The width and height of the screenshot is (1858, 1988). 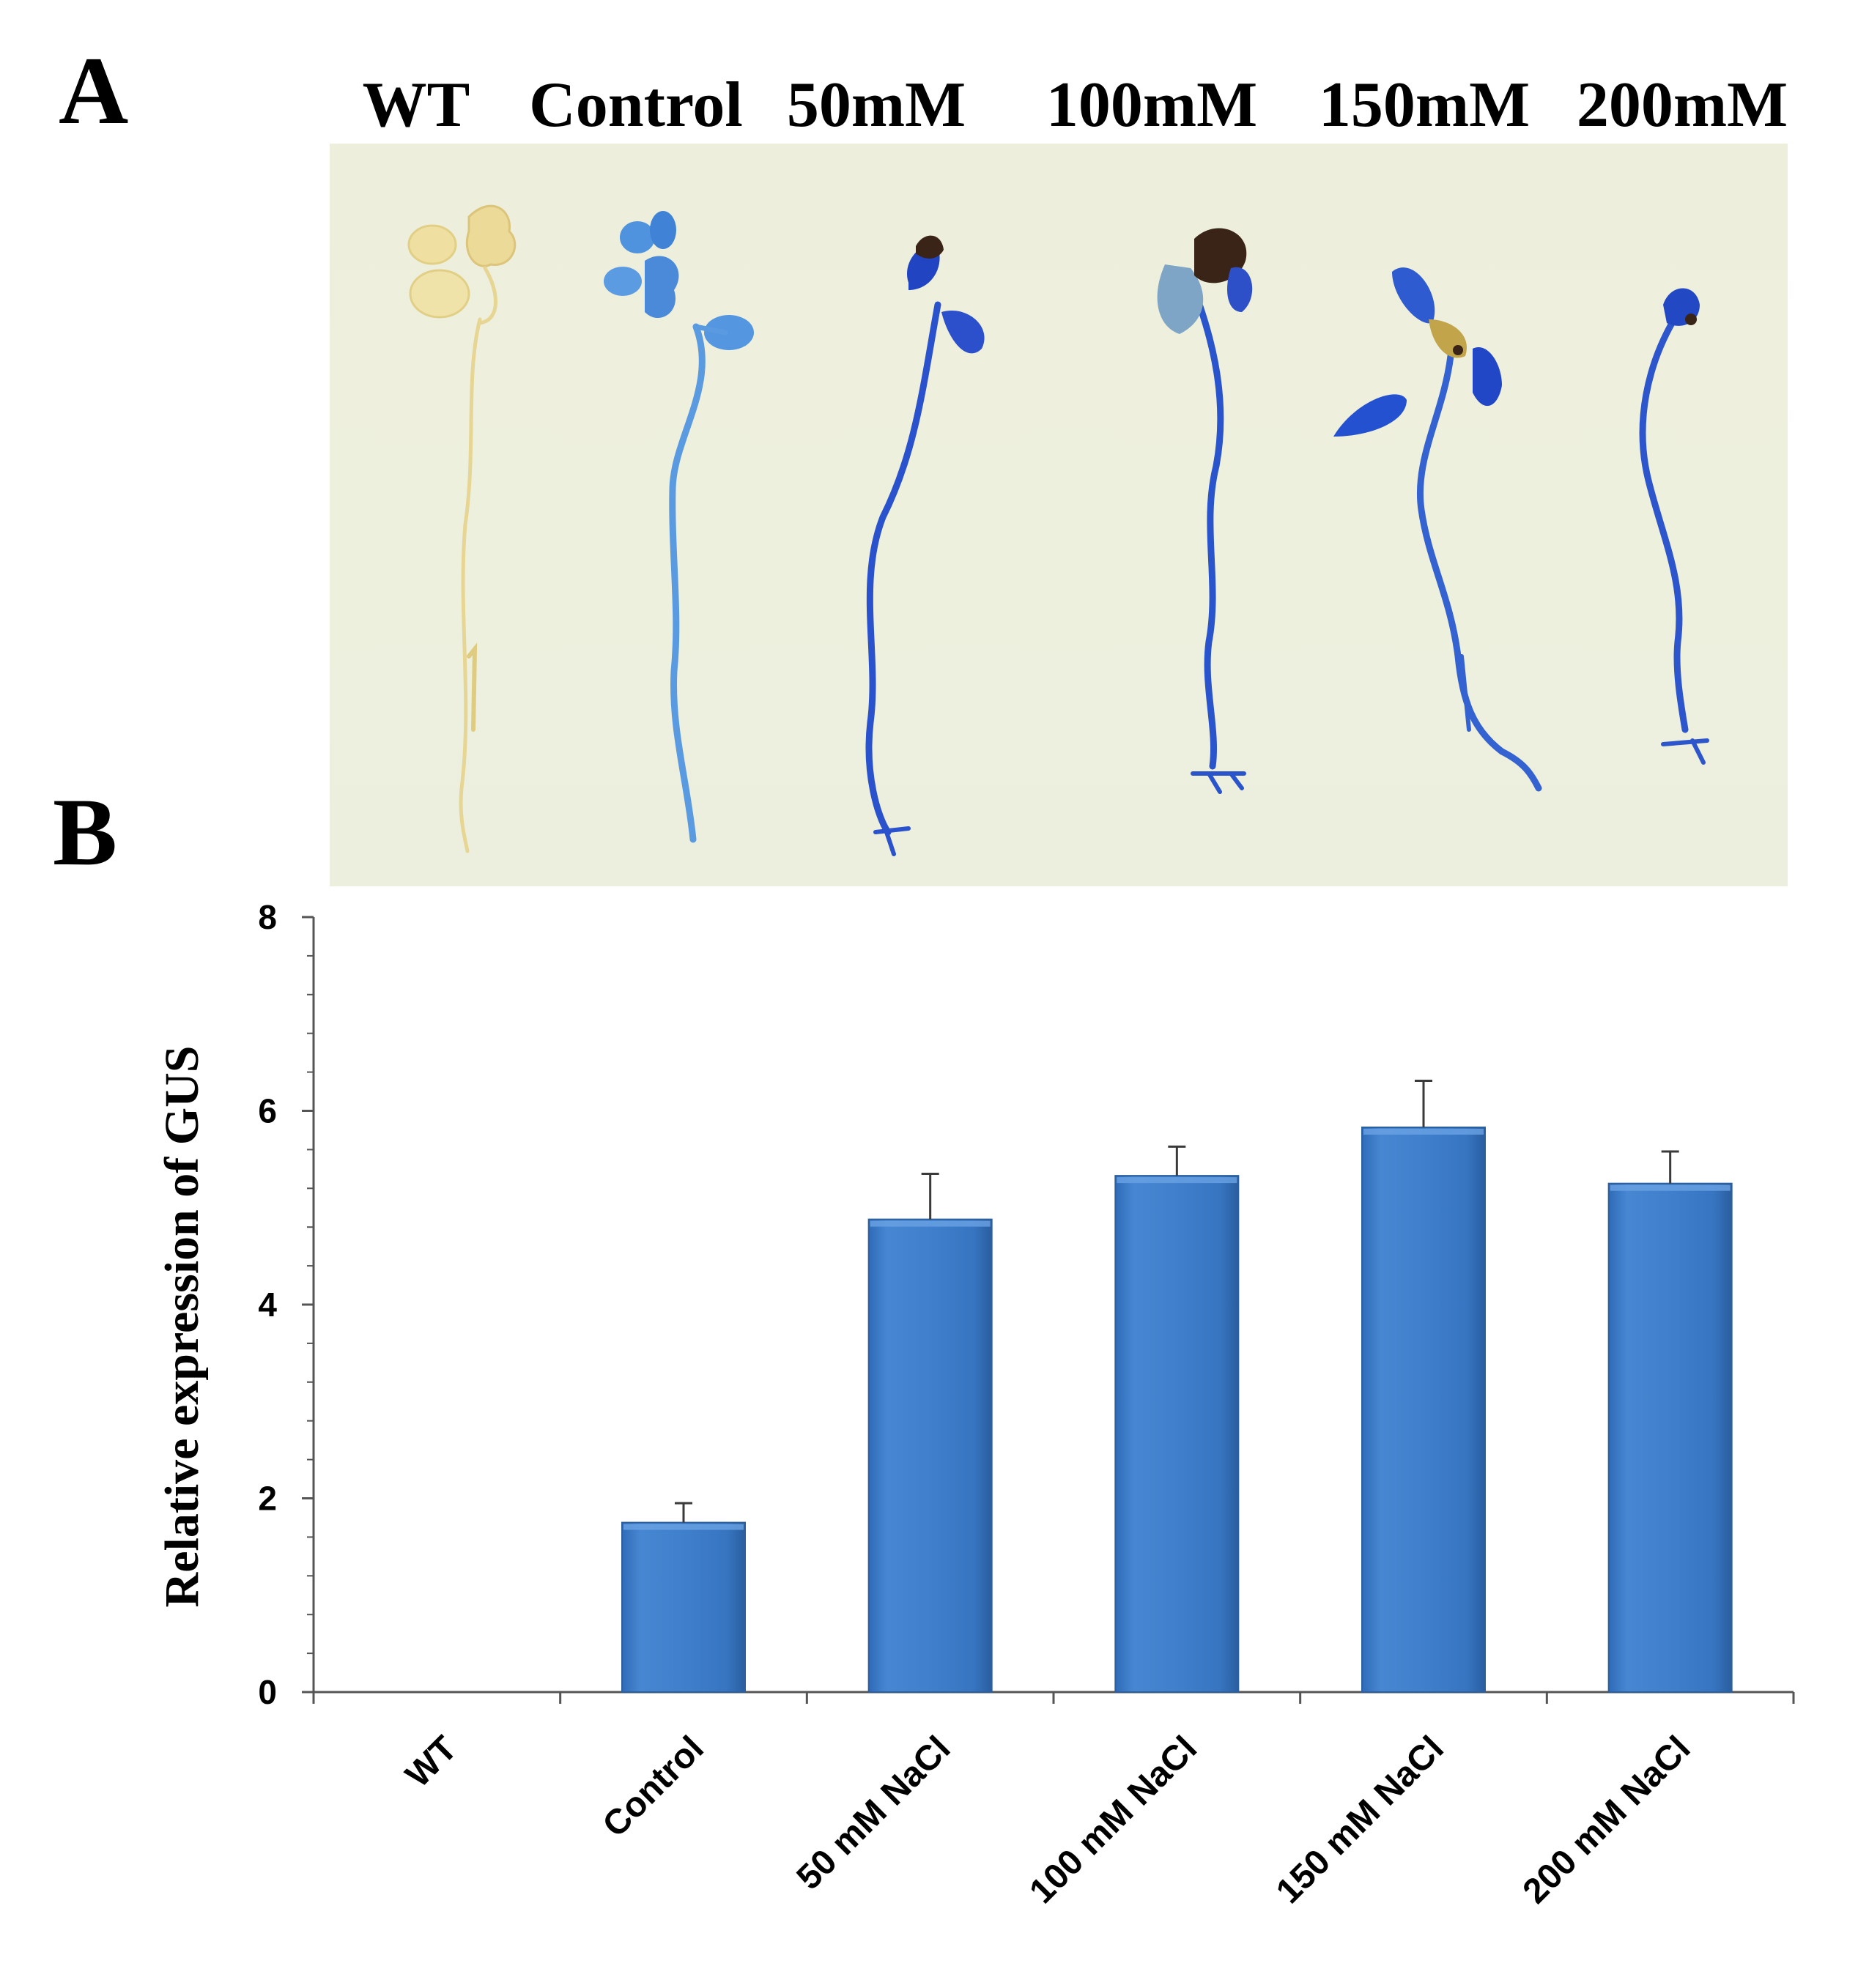 What do you see at coordinates (1151, 105) in the screenshot?
I see `column-label-100mm: 100mM` at bounding box center [1151, 105].